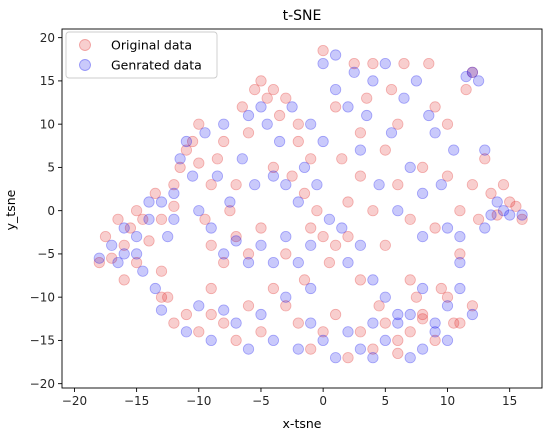  Describe the element at coordinates (136, 401) in the screenshot. I see `x-tick-label: −15` at that location.